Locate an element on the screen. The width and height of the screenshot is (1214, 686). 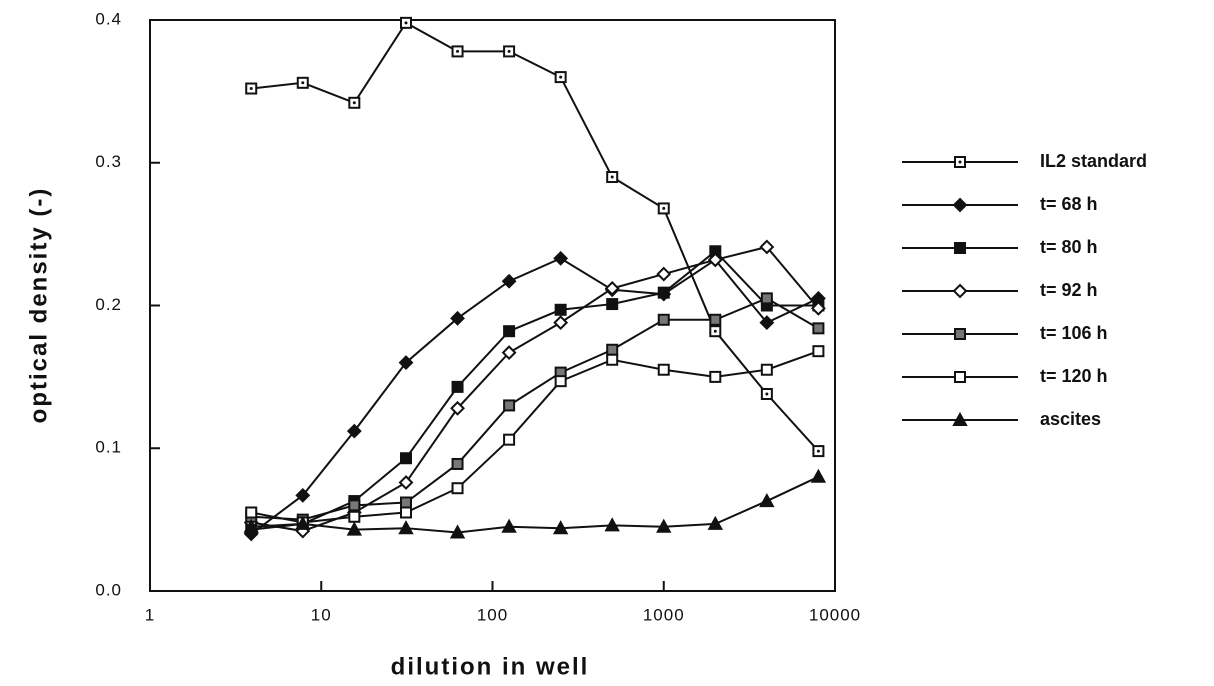
y-tick-label: 0.0 is located at coordinates (108, 589).